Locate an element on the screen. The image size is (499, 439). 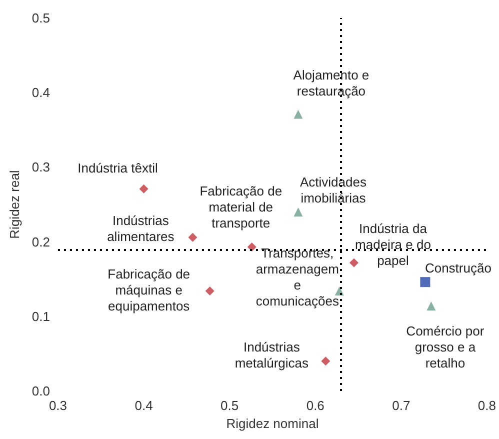
x-tick-label: 0.4 is located at coordinates (143, 405).